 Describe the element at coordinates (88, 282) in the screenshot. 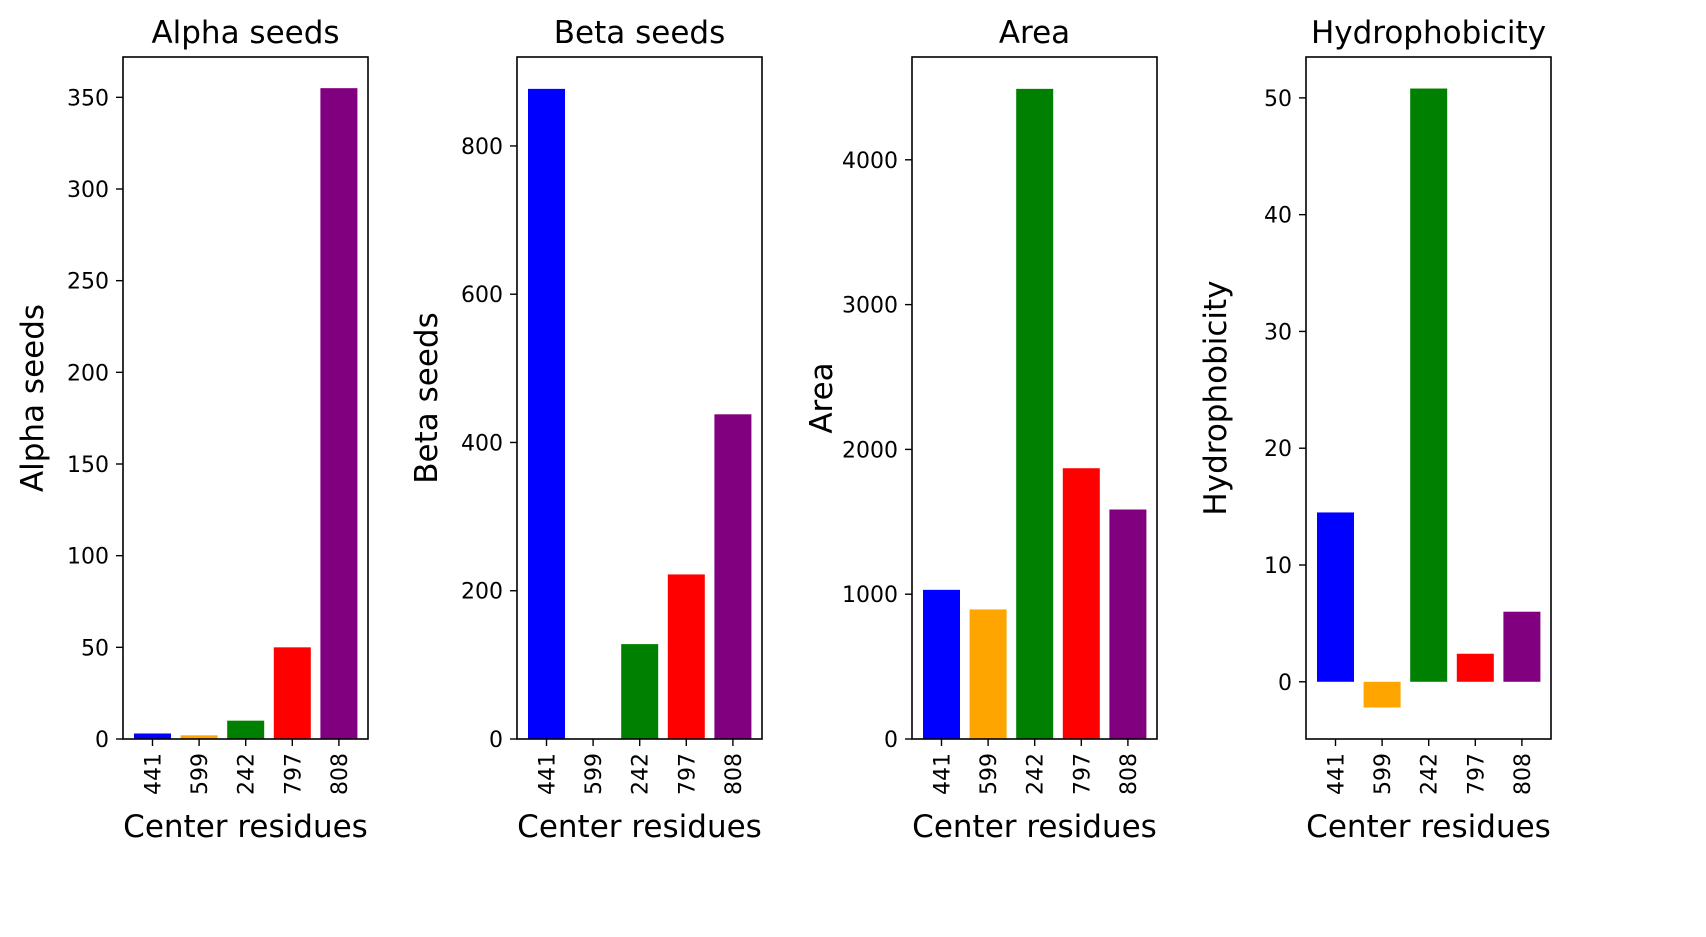

I see `y-tick-label: 250` at that location.